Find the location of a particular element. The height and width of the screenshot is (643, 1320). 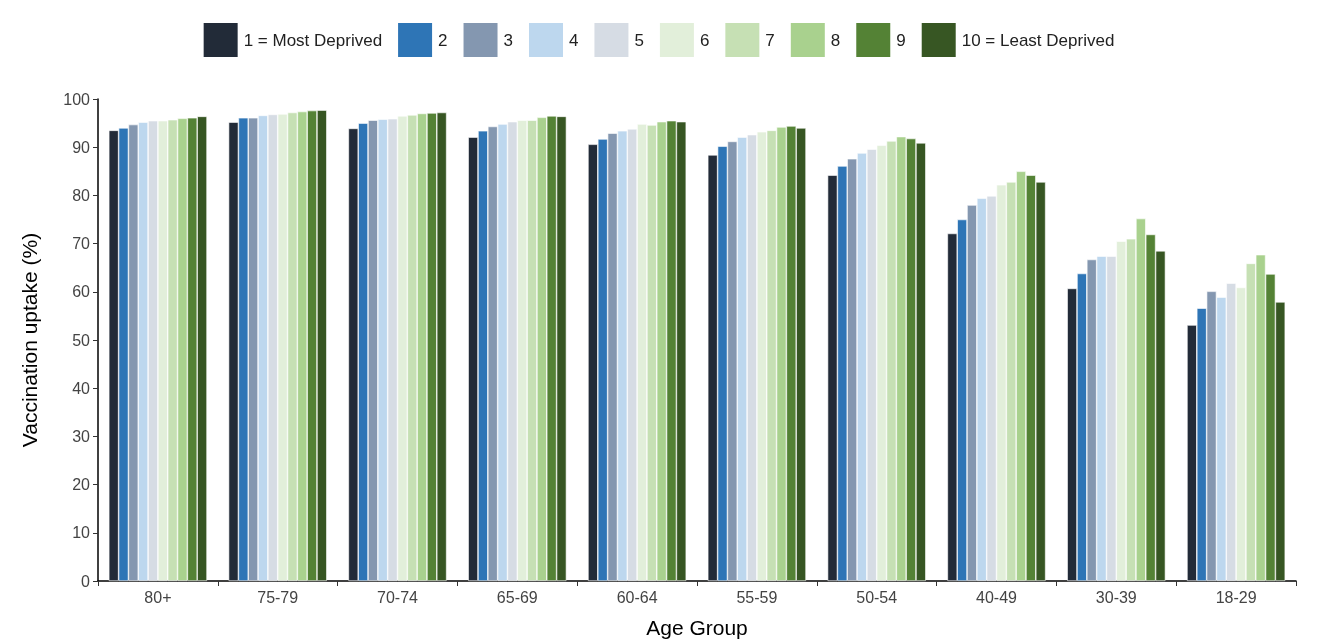

y-tick-label: 80 is located at coordinates (81, 195).